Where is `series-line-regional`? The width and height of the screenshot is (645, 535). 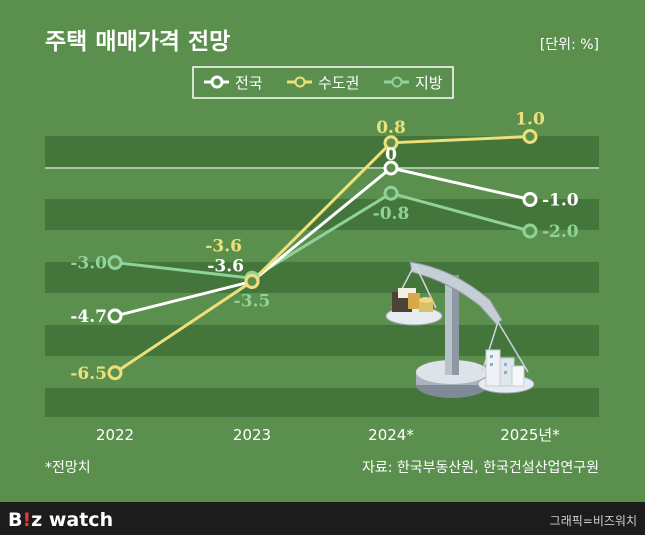 series-line-regional is located at coordinates (322, 235).